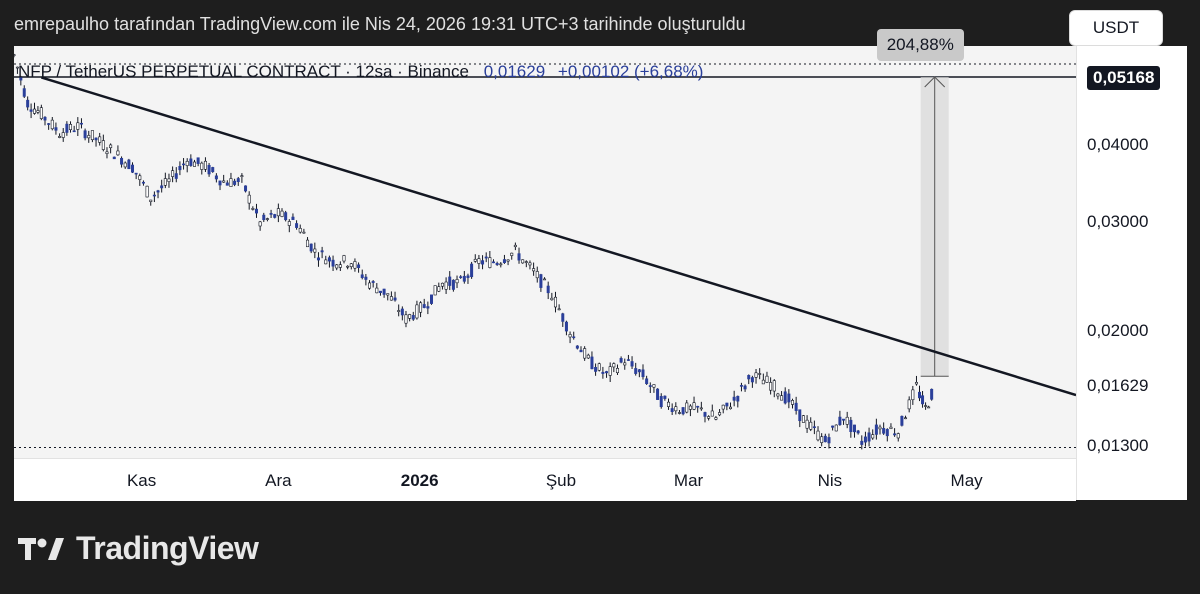 The image size is (1200, 594). Describe the element at coordinates (688, 480) in the screenshot. I see `time-tick-4: Mar` at that location.